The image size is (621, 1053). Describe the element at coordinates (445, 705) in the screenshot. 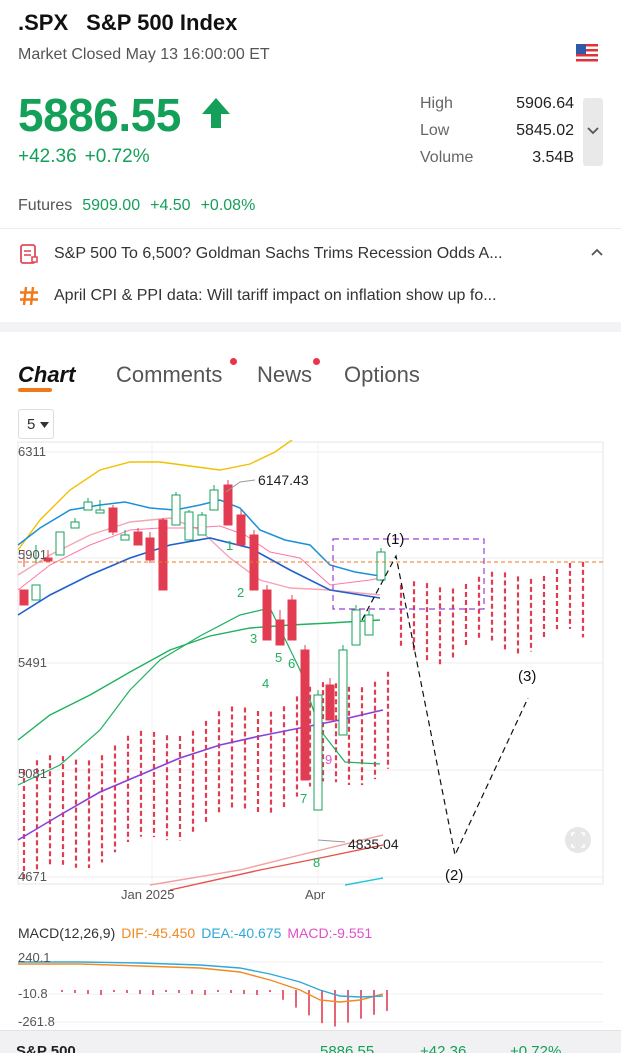

I see `wave-projection` at that location.